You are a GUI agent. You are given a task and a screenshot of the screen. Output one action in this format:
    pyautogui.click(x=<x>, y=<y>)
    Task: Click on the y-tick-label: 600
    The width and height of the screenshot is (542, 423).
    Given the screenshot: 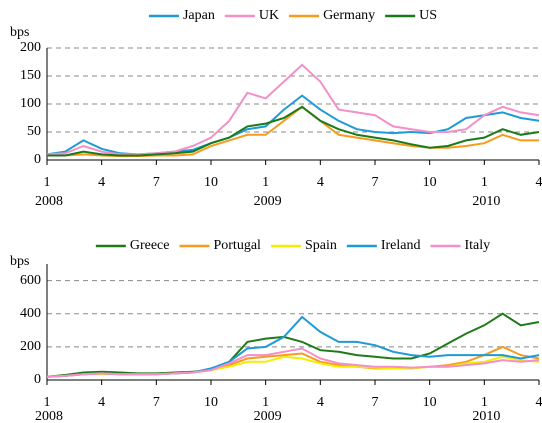 What is the action you would take?
    pyautogui.click(x=30, y=280)
    